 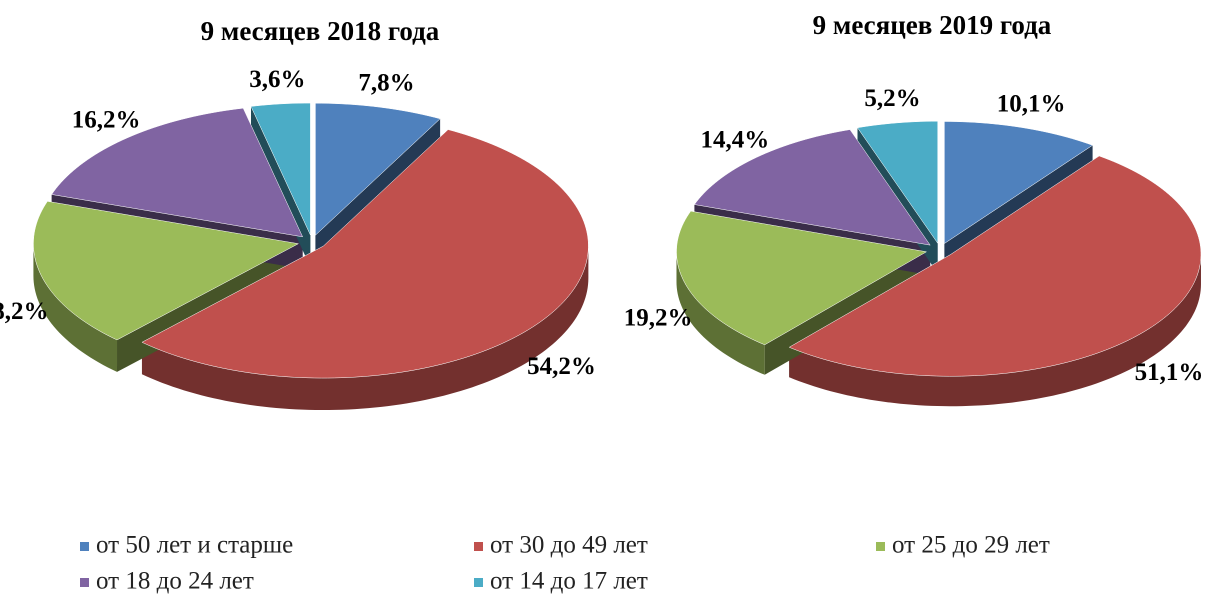 I want to click on legend-label: от 18 до 24 лет, so click(x=175, y=581).